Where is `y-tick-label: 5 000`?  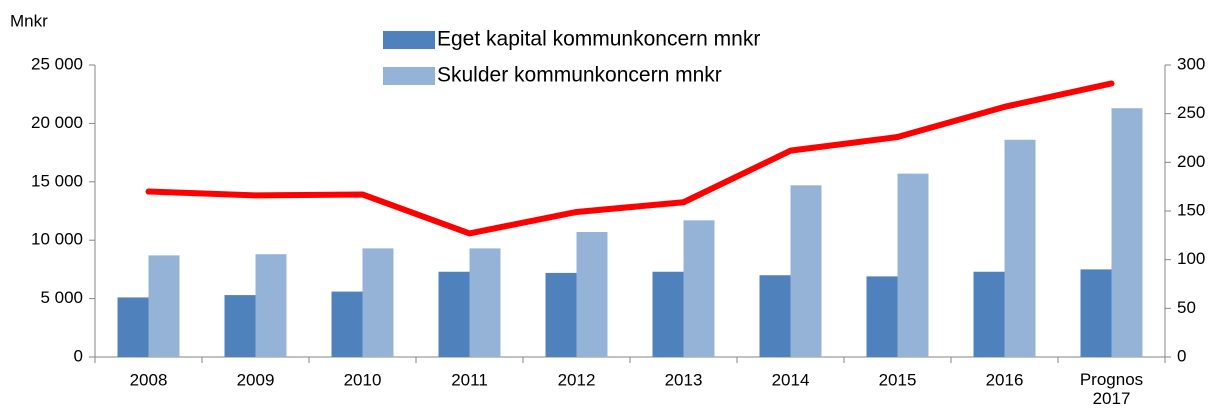 y-tick-label: 5 000 is located at coordinates (61, 297).